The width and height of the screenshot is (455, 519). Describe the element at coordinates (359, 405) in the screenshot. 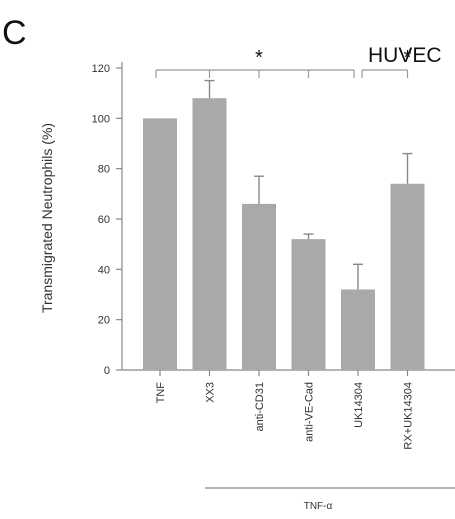

I see `x-tick-label: UK14304` at that location.